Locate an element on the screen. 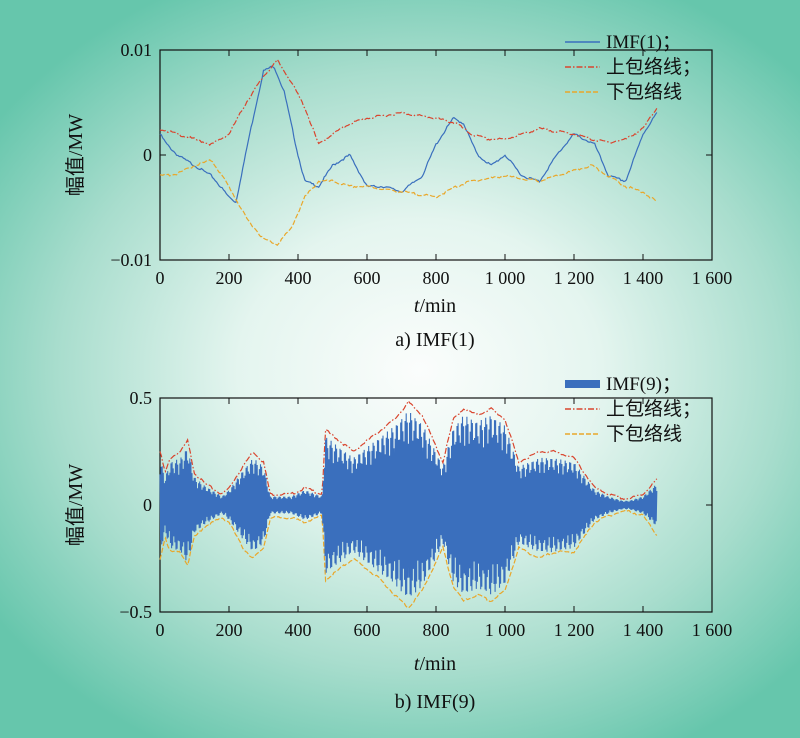 This screenshot has height=738, width=800. legend-label-imf9: IMF(9)； is located at coordinates (643, 384).